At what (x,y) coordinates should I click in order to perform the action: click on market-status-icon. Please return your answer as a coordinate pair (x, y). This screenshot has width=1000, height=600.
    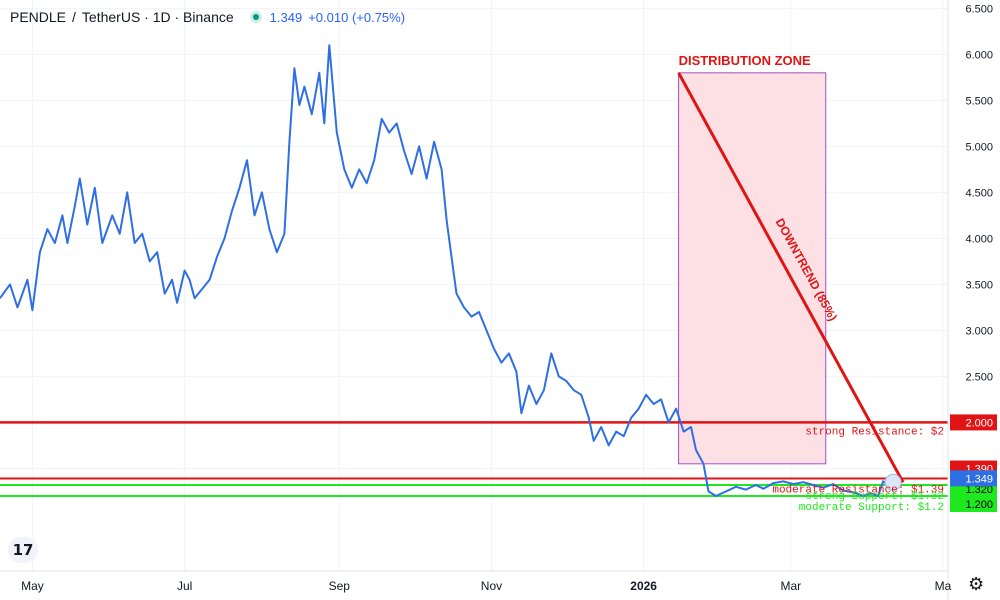
    Looking at the image, I should click on (255, 17).